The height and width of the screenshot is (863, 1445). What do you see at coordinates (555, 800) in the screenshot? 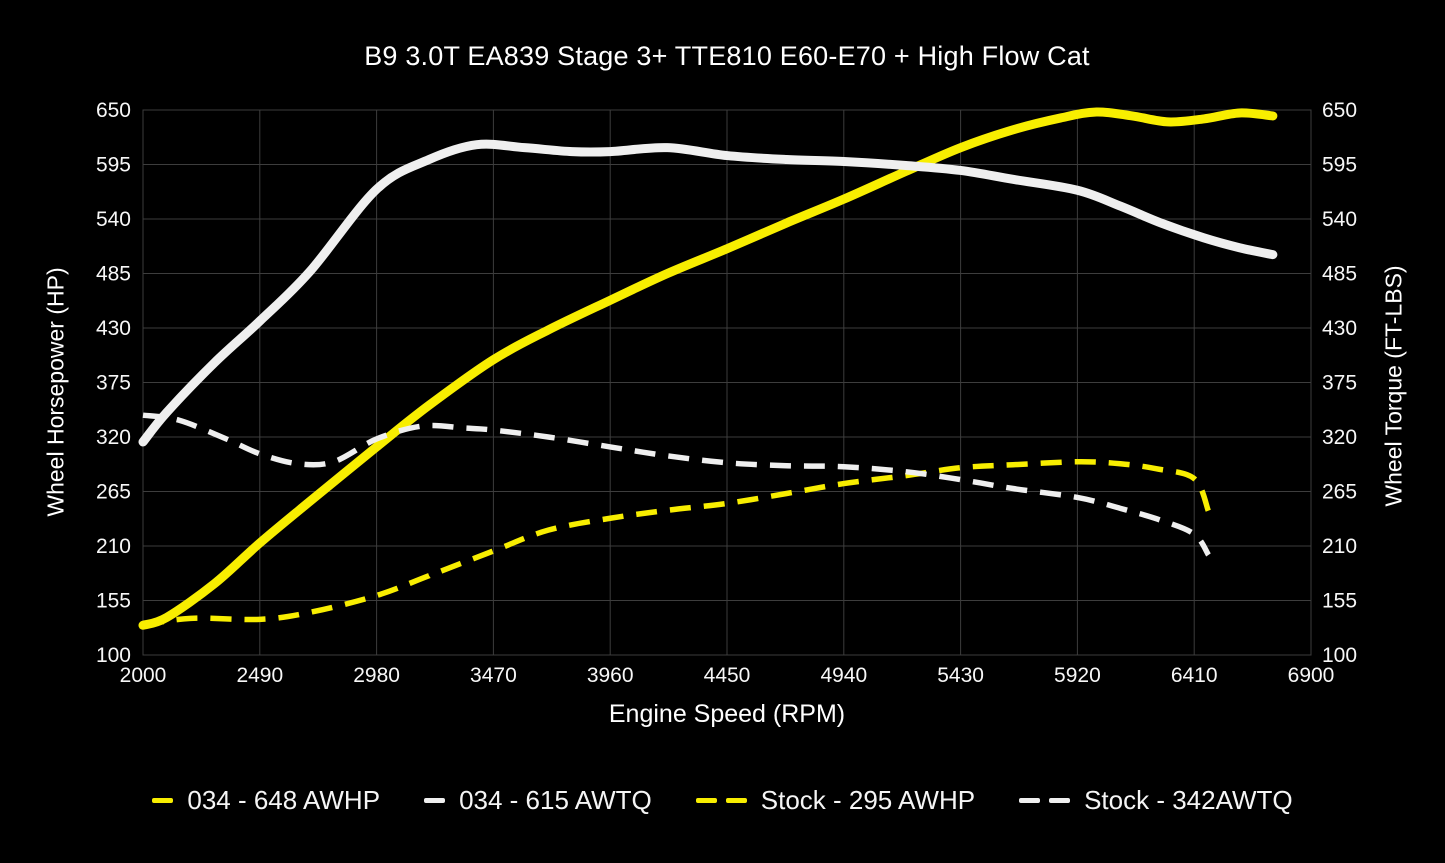
I see `legend-label-tuned-tq: 034 - 615 AWTQ` at bounding box center [555, 800].